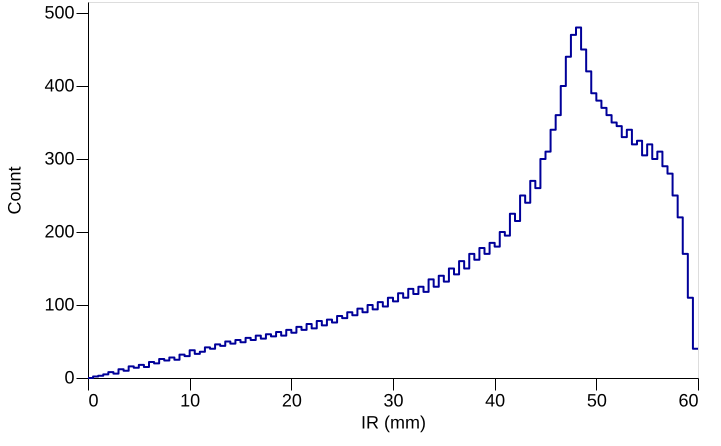 The width and height of the screenshot is (721, 446). I want to click on x-tick-label: 60, so click(688, 400).